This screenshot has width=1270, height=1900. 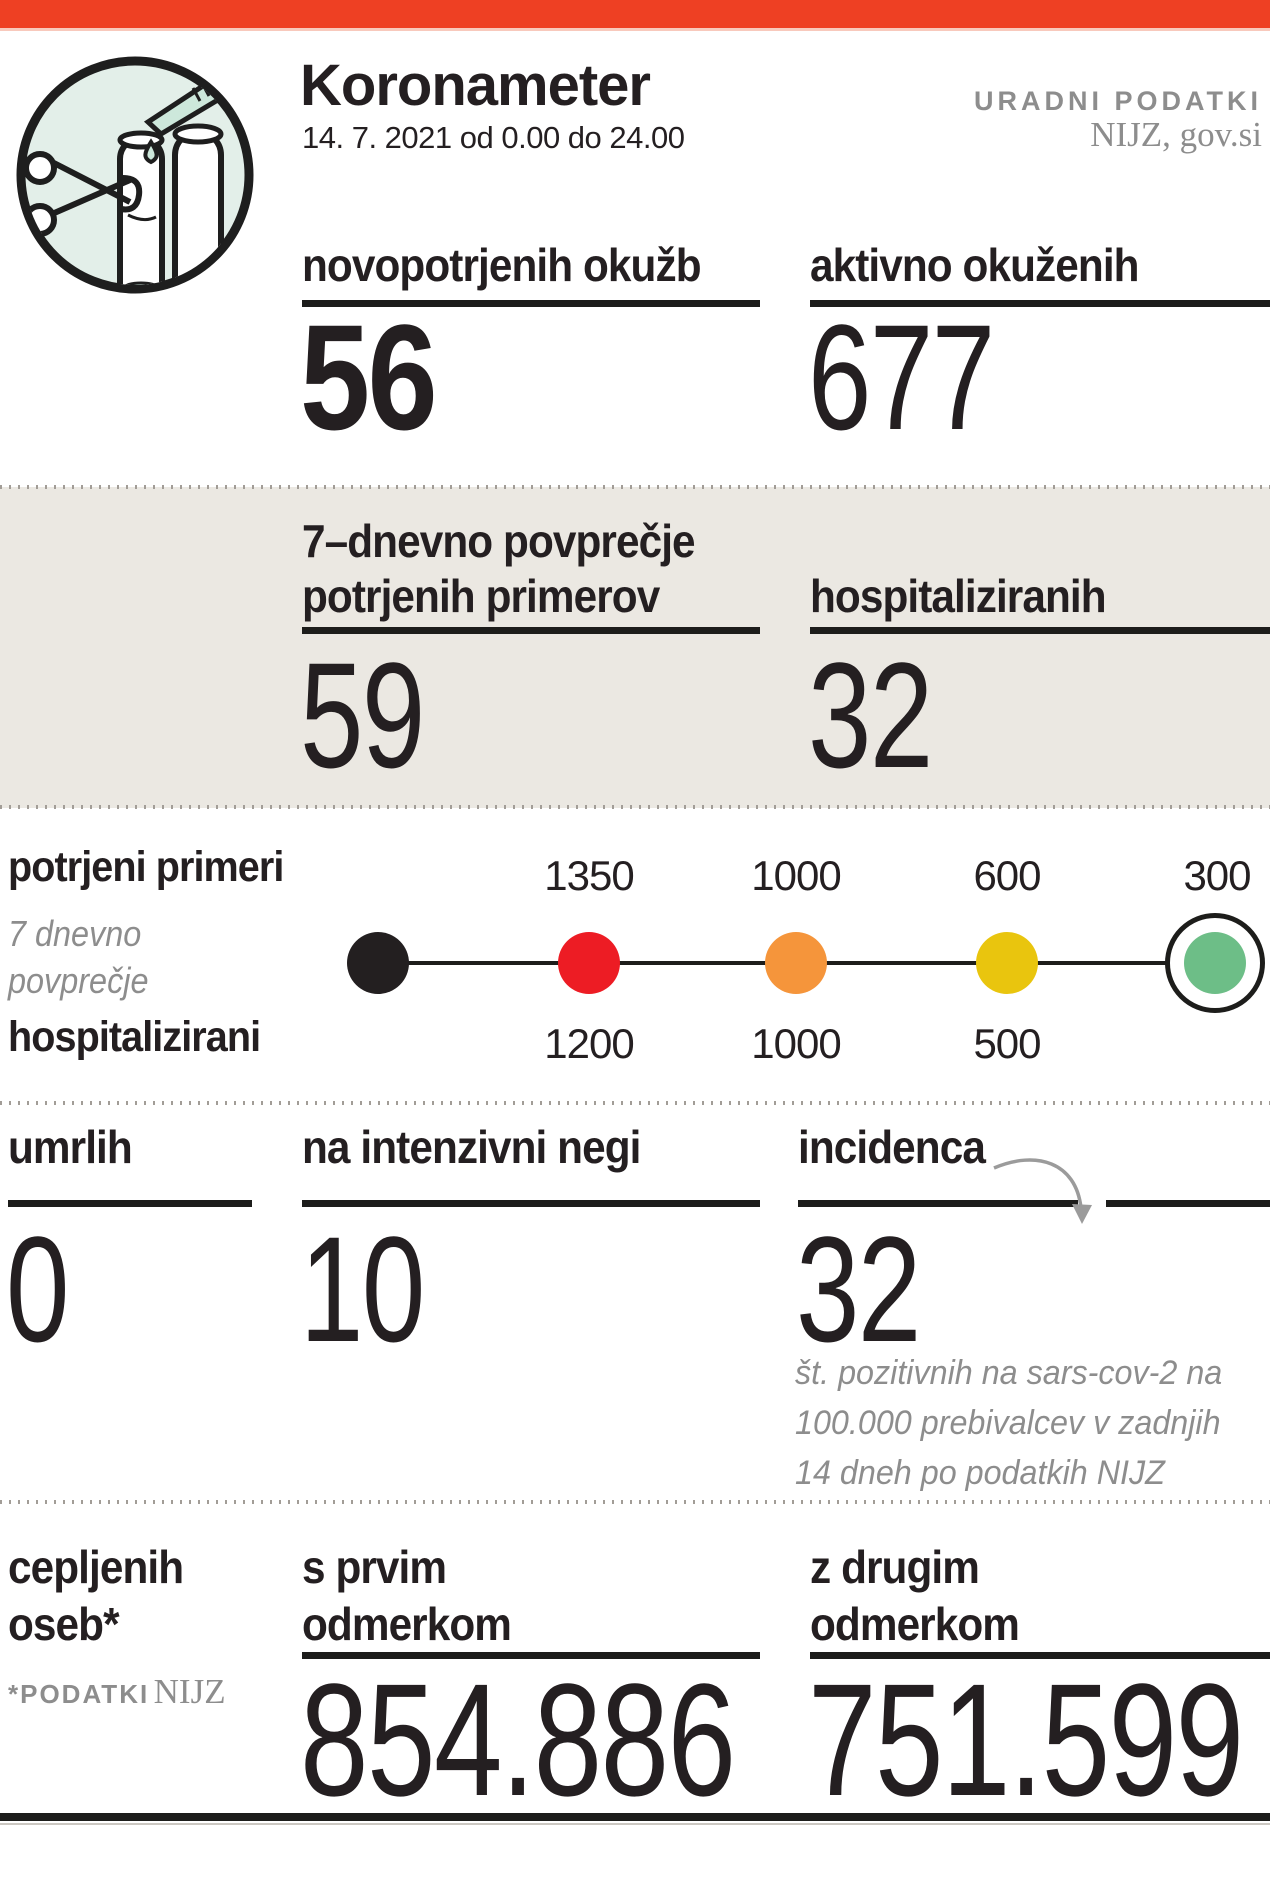 What do you see at coordinates (589, 875) in the screenshot?
I see `cases-threshold-red: 1350` at bounding box center [589, 875].